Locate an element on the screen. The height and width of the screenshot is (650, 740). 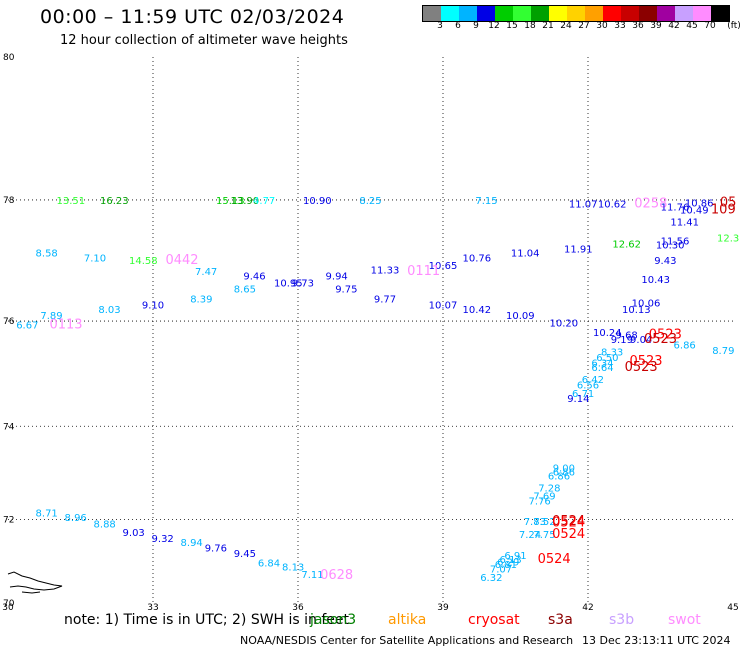
wave-height-value: 8.33 is located at coordinates (612, 353).